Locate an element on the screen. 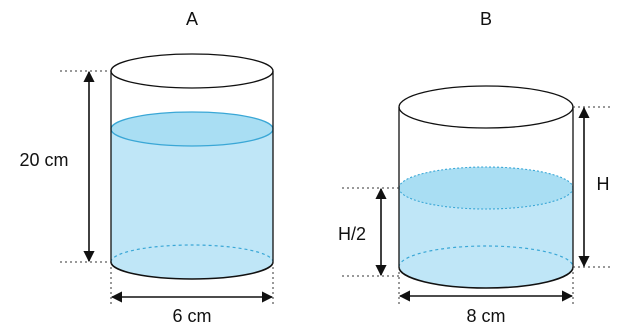 The image size is (624, 334). container-b-water-height-label: H/2 is located at coordinates (352, 234).